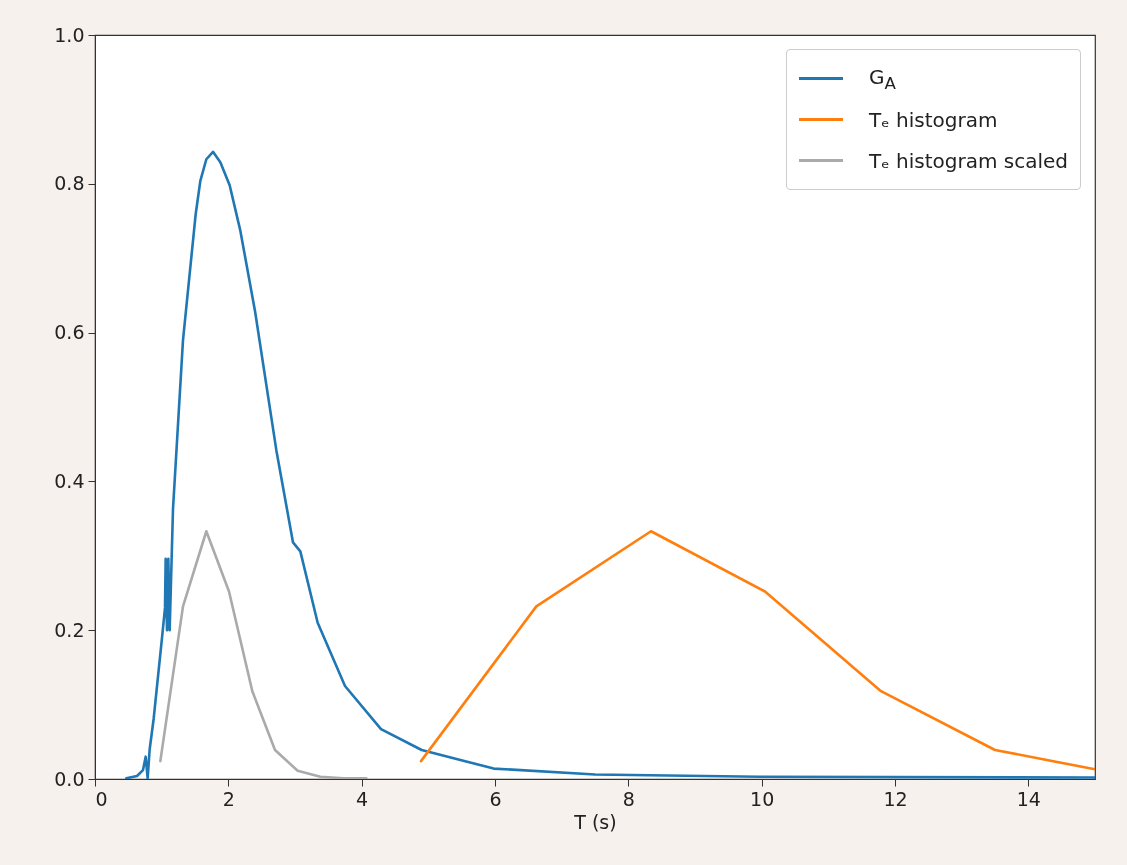  Describe the element at coordinates (968, 160) in the screenshot. I see `legend-label: Tₑ histogram scaled` at that location.